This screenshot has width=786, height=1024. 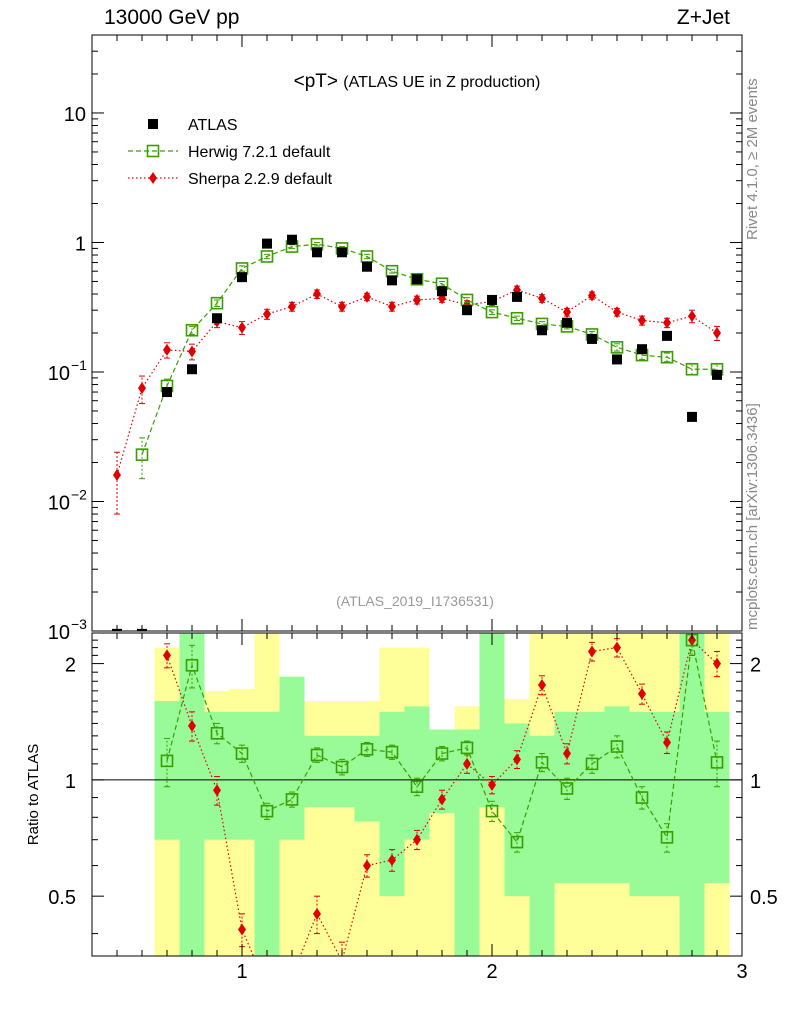 I want to click on ratio-ytick-label: 0.5, so click(x=62, y=898).